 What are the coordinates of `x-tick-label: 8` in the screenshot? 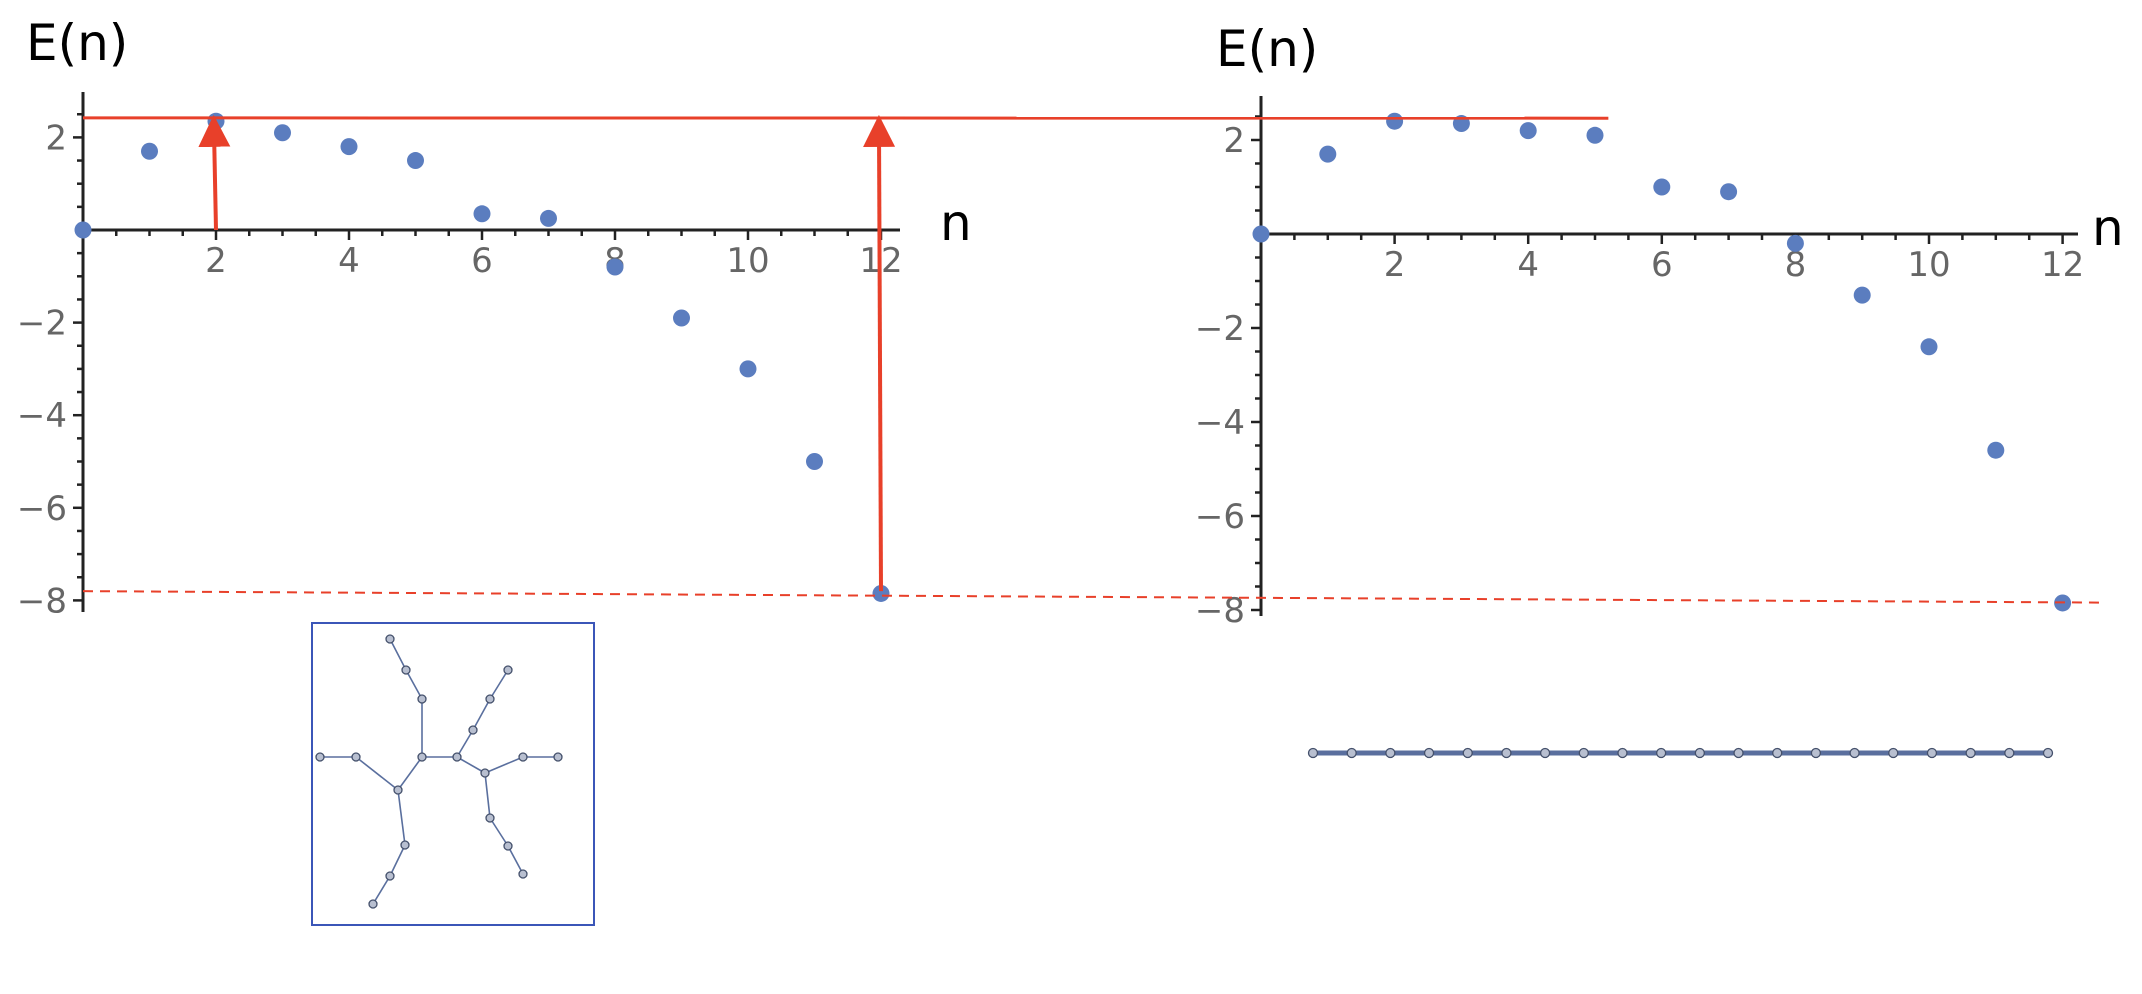 It's located at (1796, 265).